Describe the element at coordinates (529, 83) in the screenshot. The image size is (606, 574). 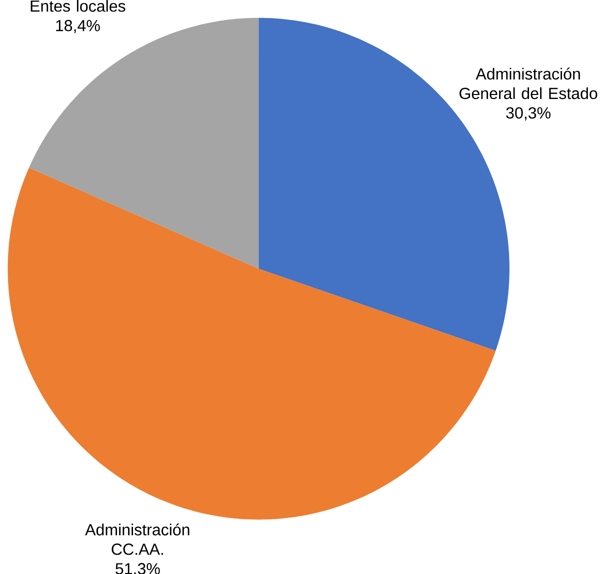
I see `slice-label: Administración General del Estado` at that location.